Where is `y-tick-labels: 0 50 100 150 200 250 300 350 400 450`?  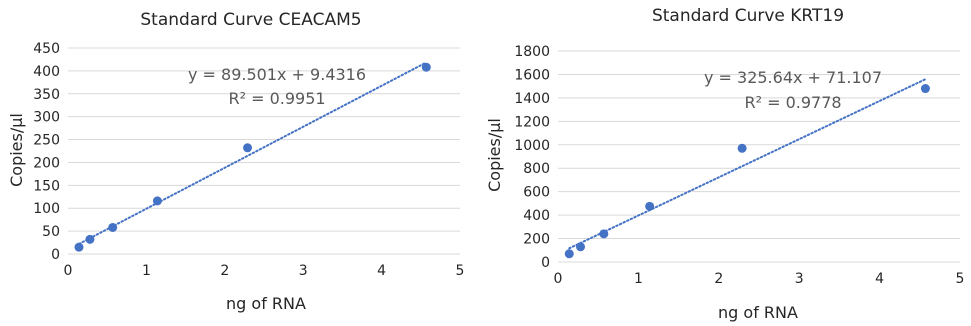
y-tick-labels: 0 50 100 150 200 250 300 350 400 450 is located at coordinates (46, 152).